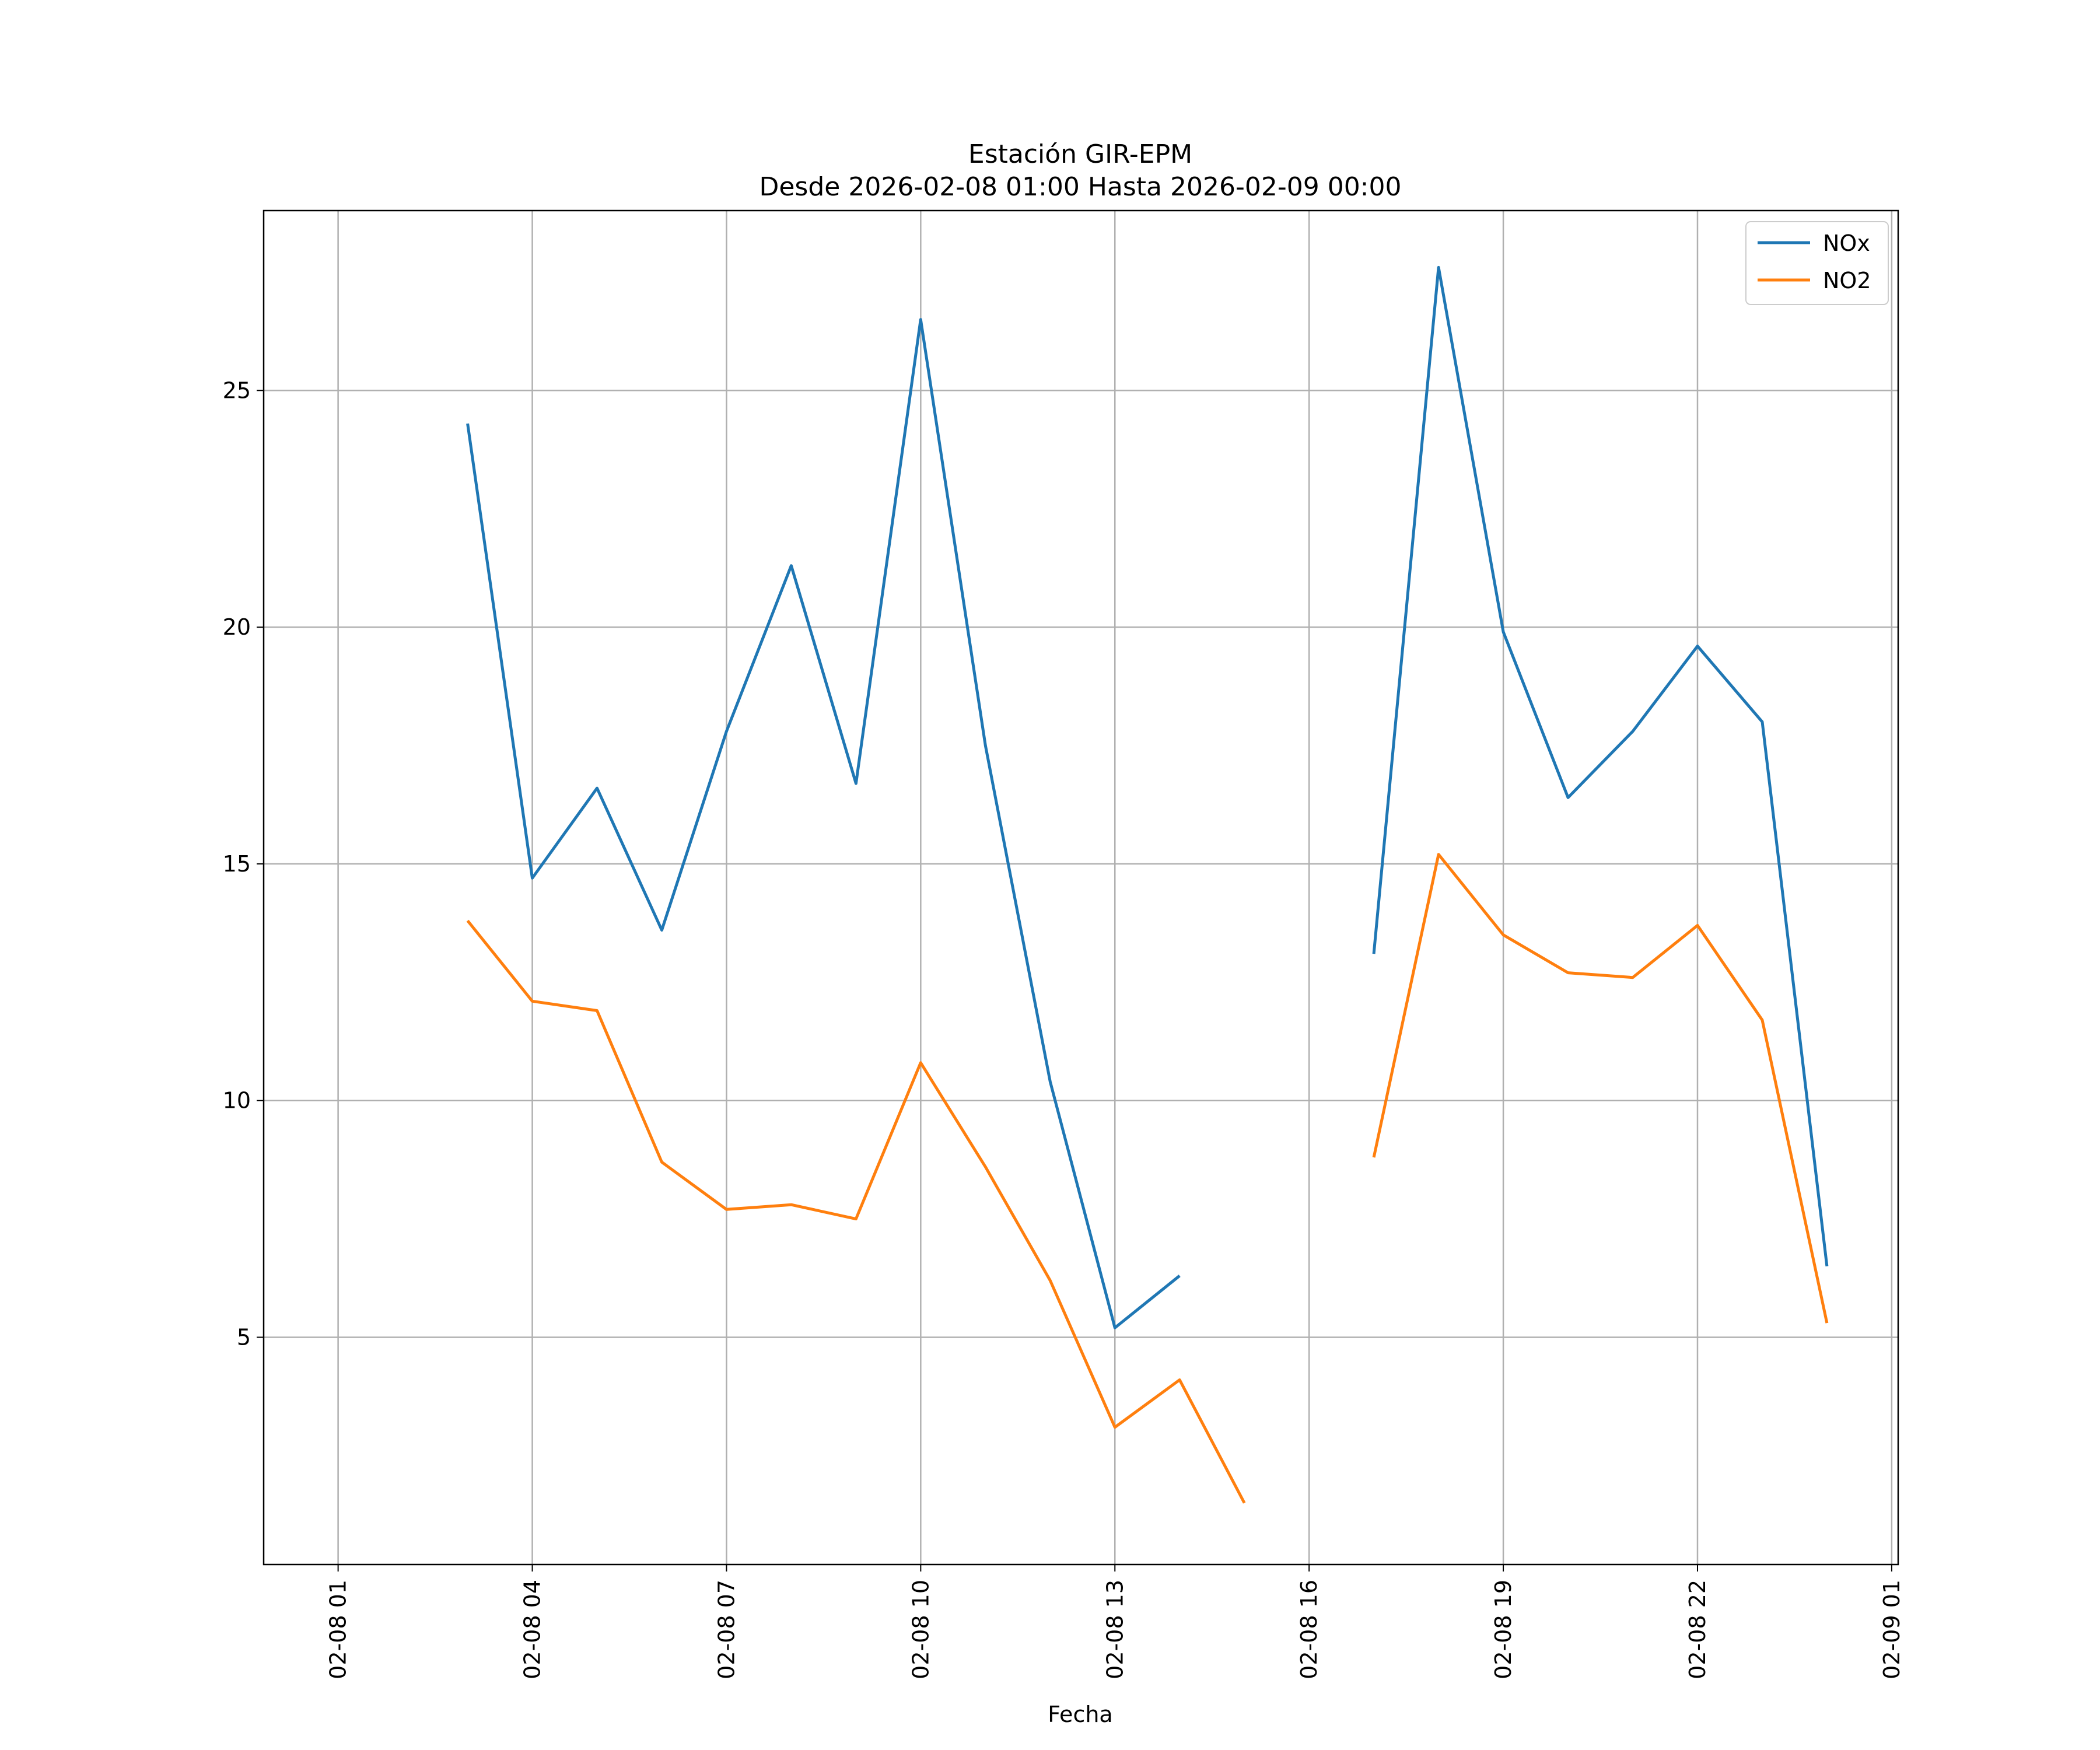 Image resolution: width=2100 pixels, height=1750 pixels. I want to click on y-tick-label: 20, so click(237, 627).